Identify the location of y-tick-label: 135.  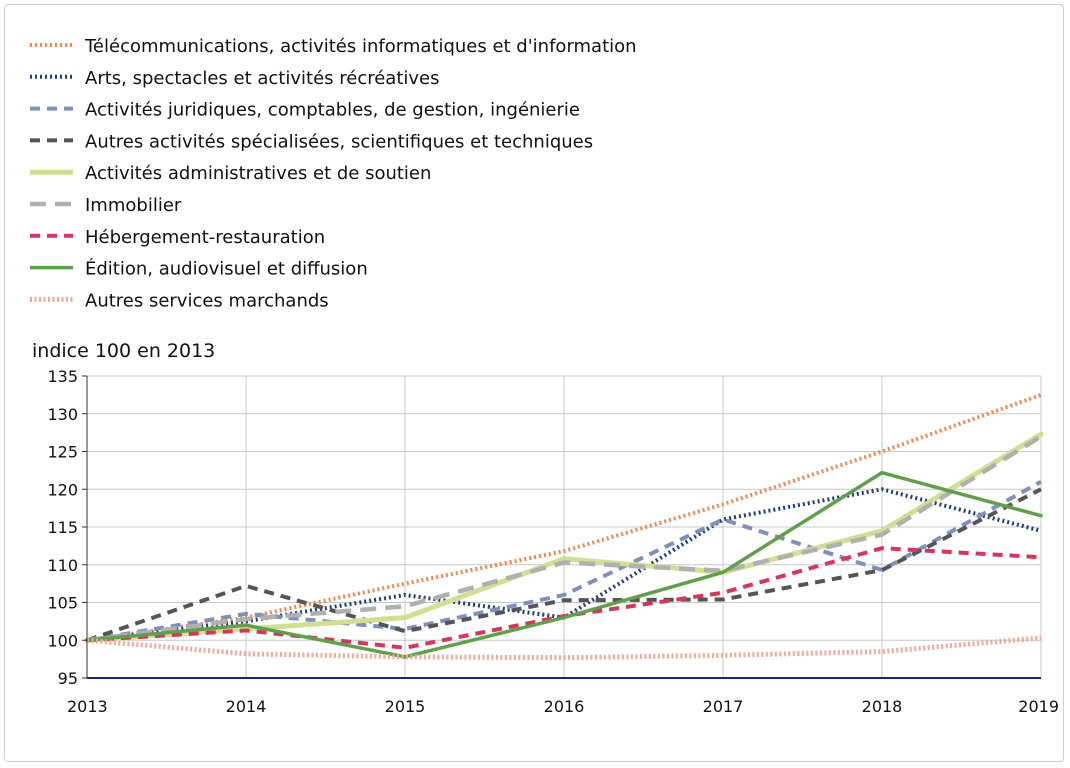
(62, 376).